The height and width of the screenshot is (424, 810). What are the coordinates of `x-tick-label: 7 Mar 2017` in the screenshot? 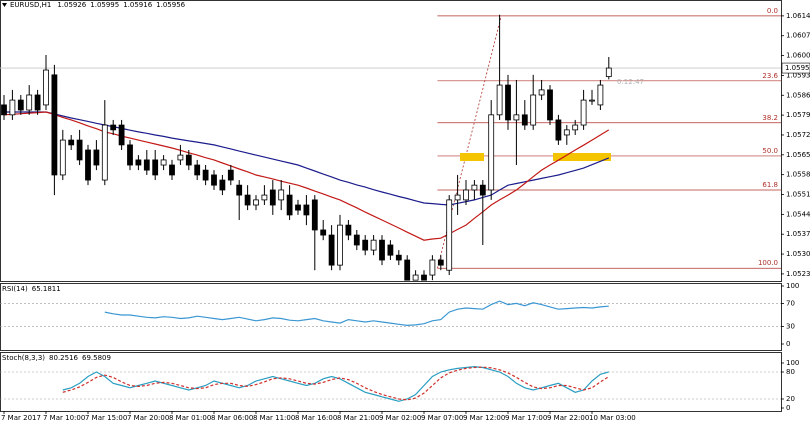 It's located at (21, 418).